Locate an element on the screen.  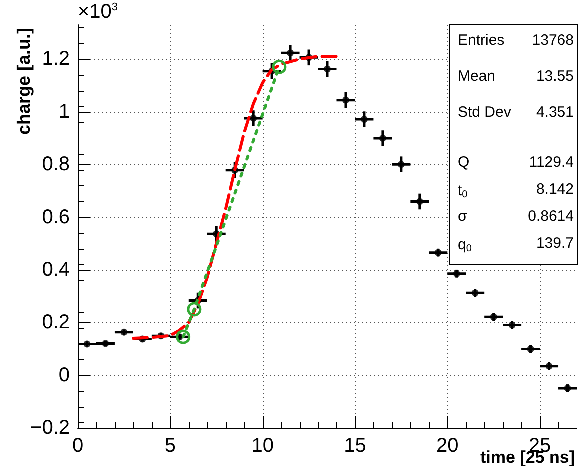
y-tick-label: 1 is located at coordinates (64, 111).